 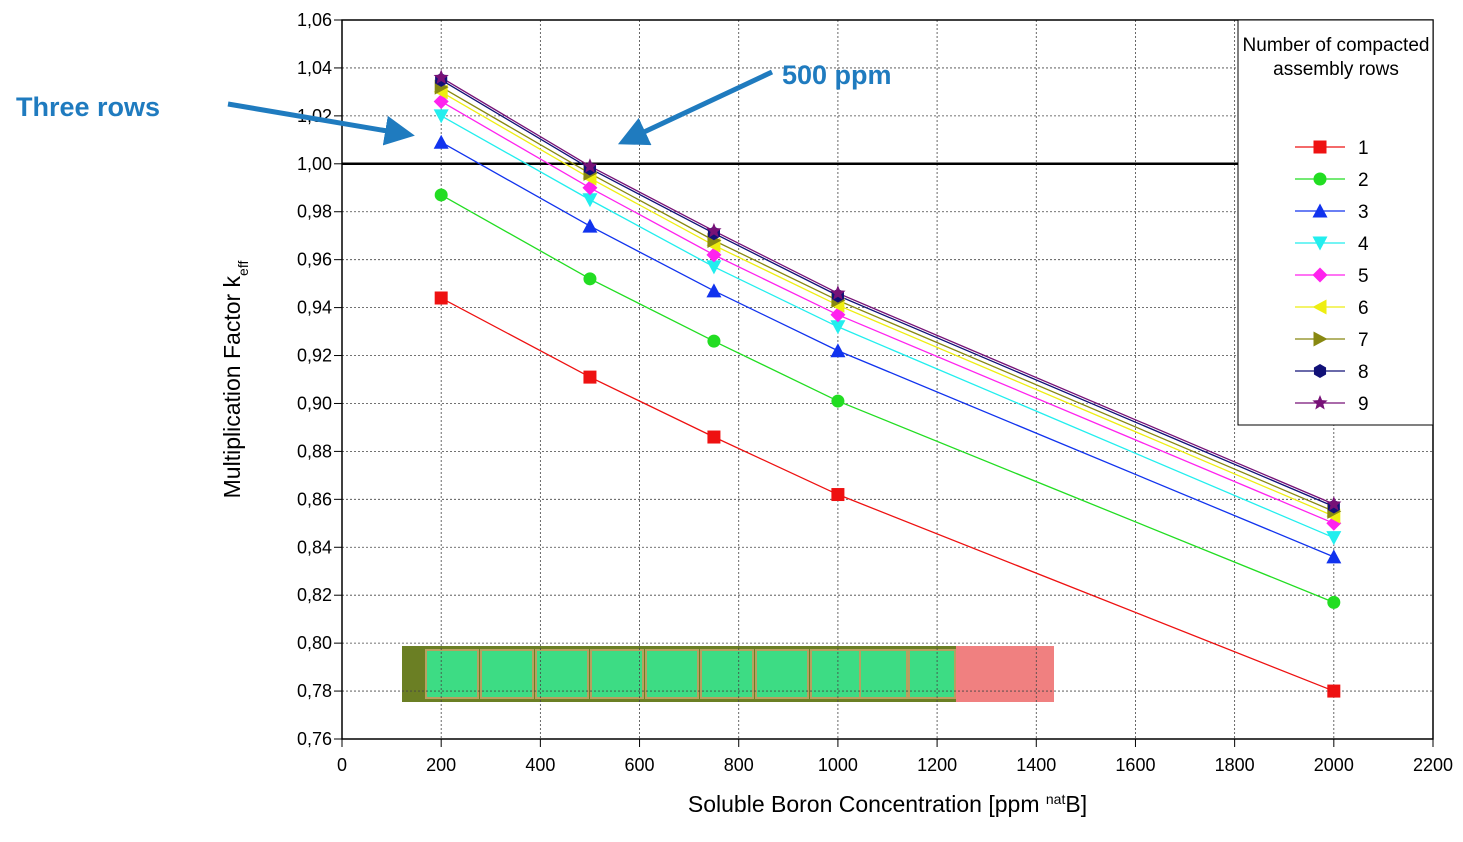 What do you see at coordinates (728, 674) in the screenshot?
I see `assembly-image` at bounding box center [728, 674].